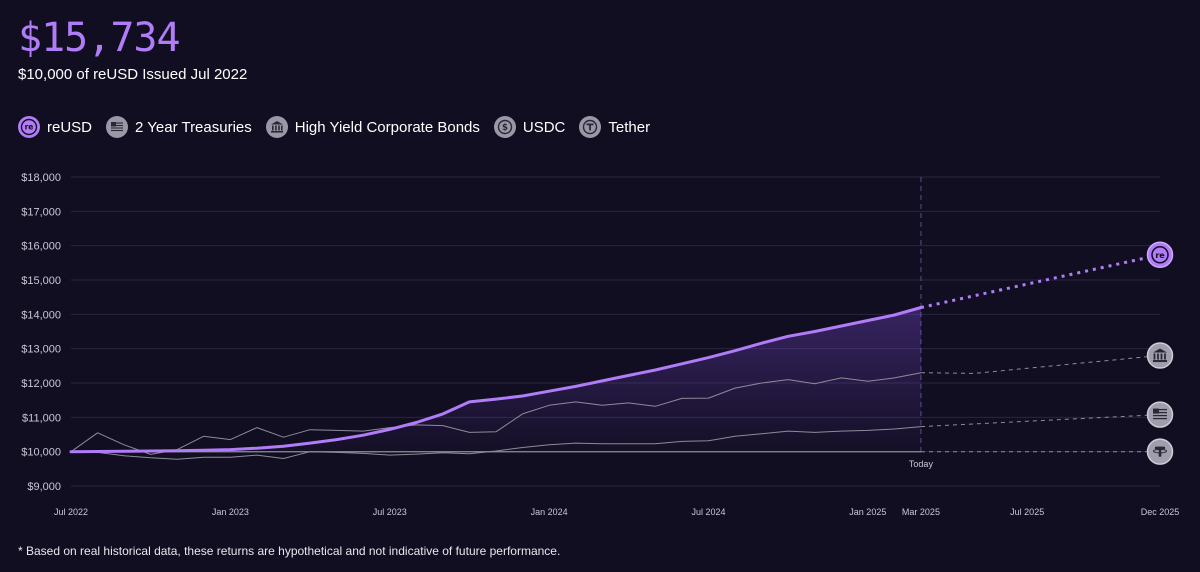  I want to click on x-tick-label: Jan 2024, so click(549, 512).